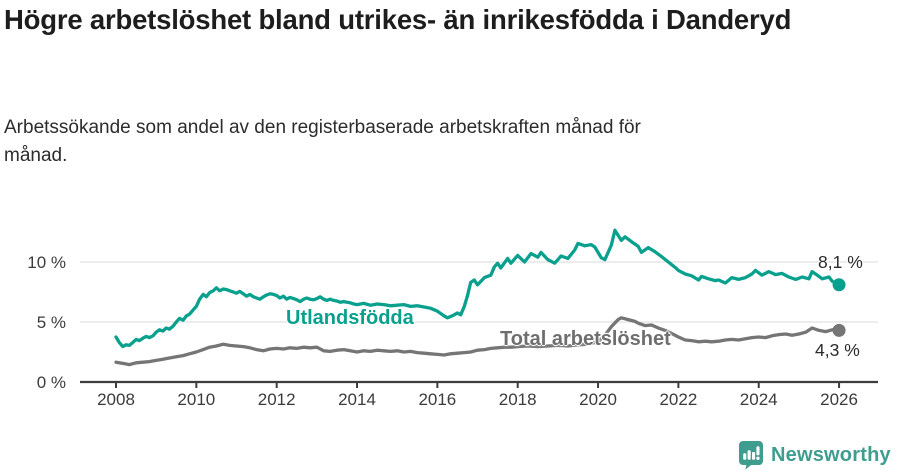  I want to click on x-tick-label: 2014, so click(357, 399).